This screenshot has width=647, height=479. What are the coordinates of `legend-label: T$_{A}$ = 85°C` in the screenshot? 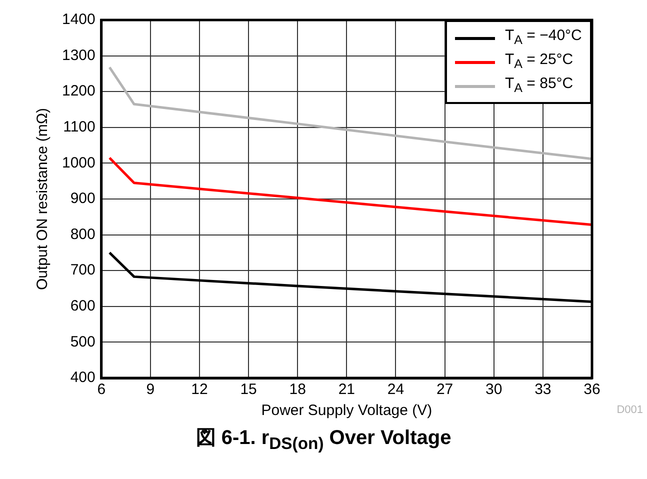 It's located at (539, 85).